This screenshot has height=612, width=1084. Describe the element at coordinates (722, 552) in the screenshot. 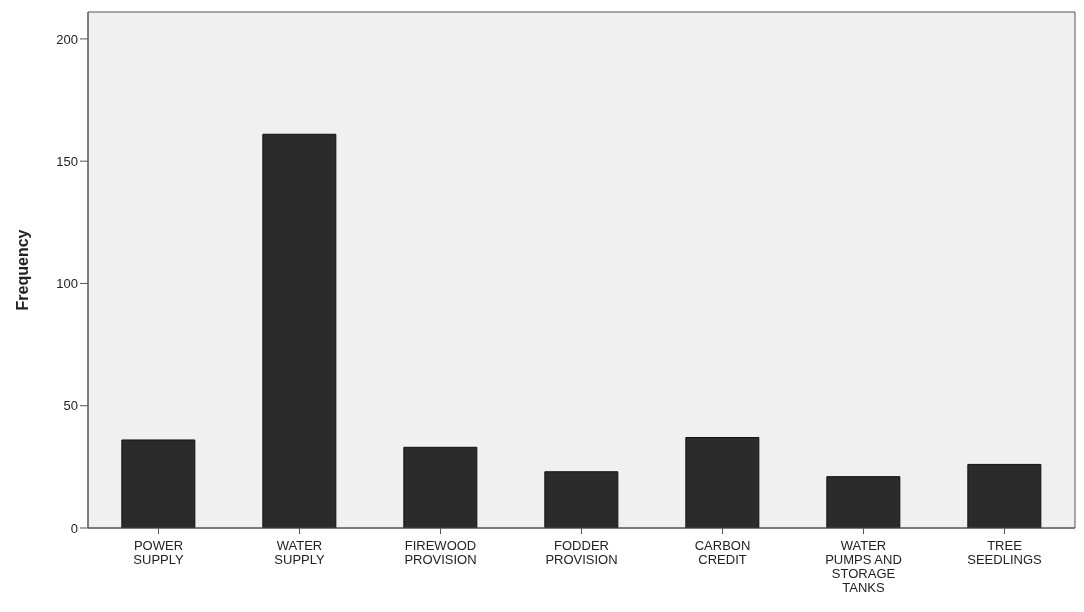

I see `x-tick-label: CARBON CREDIT` at that location.